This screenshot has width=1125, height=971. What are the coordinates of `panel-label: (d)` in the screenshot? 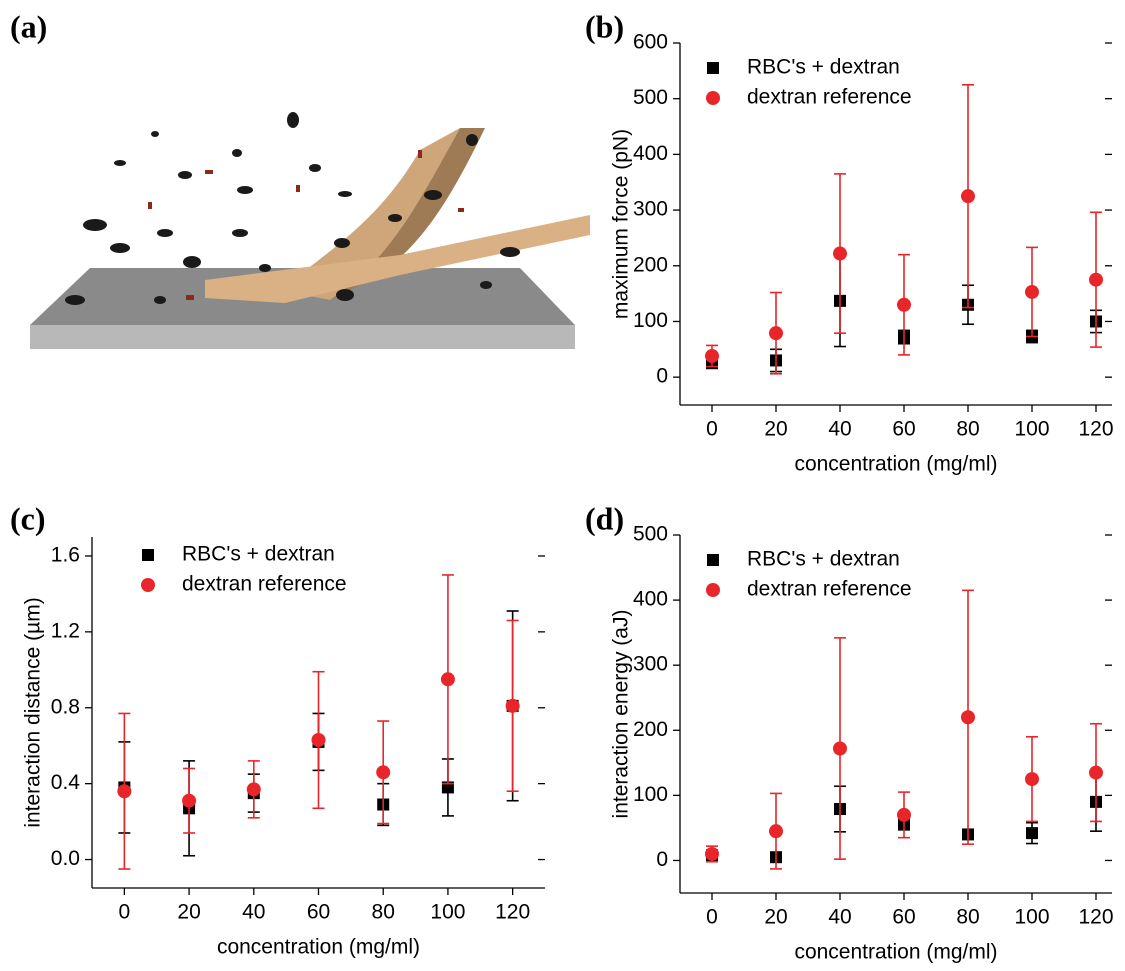 It's located at (604, 518).